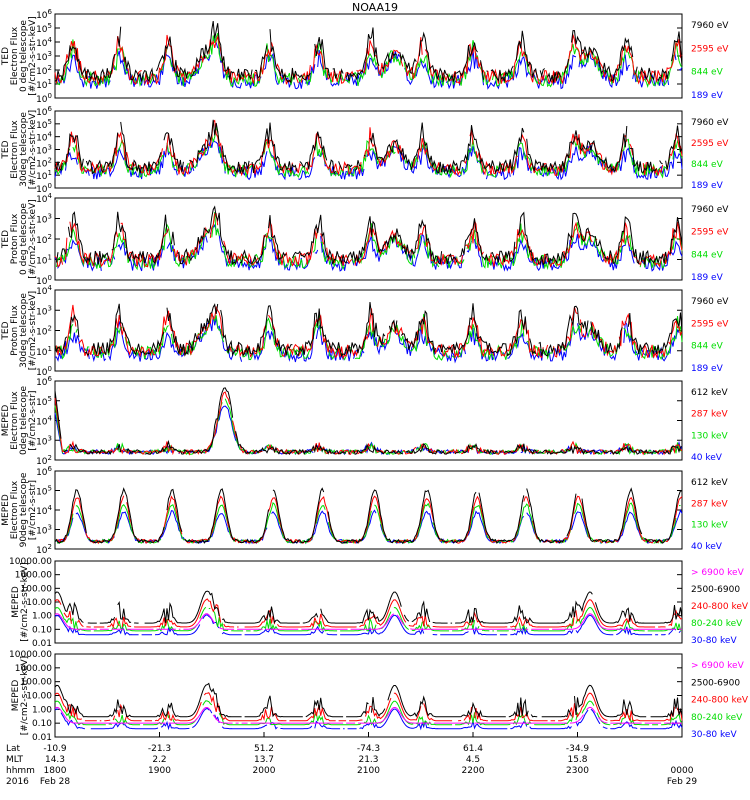  Describe the element at coordinates (159, 760) in the screenshot. I see `x-tick-label: 2.2` at that location.